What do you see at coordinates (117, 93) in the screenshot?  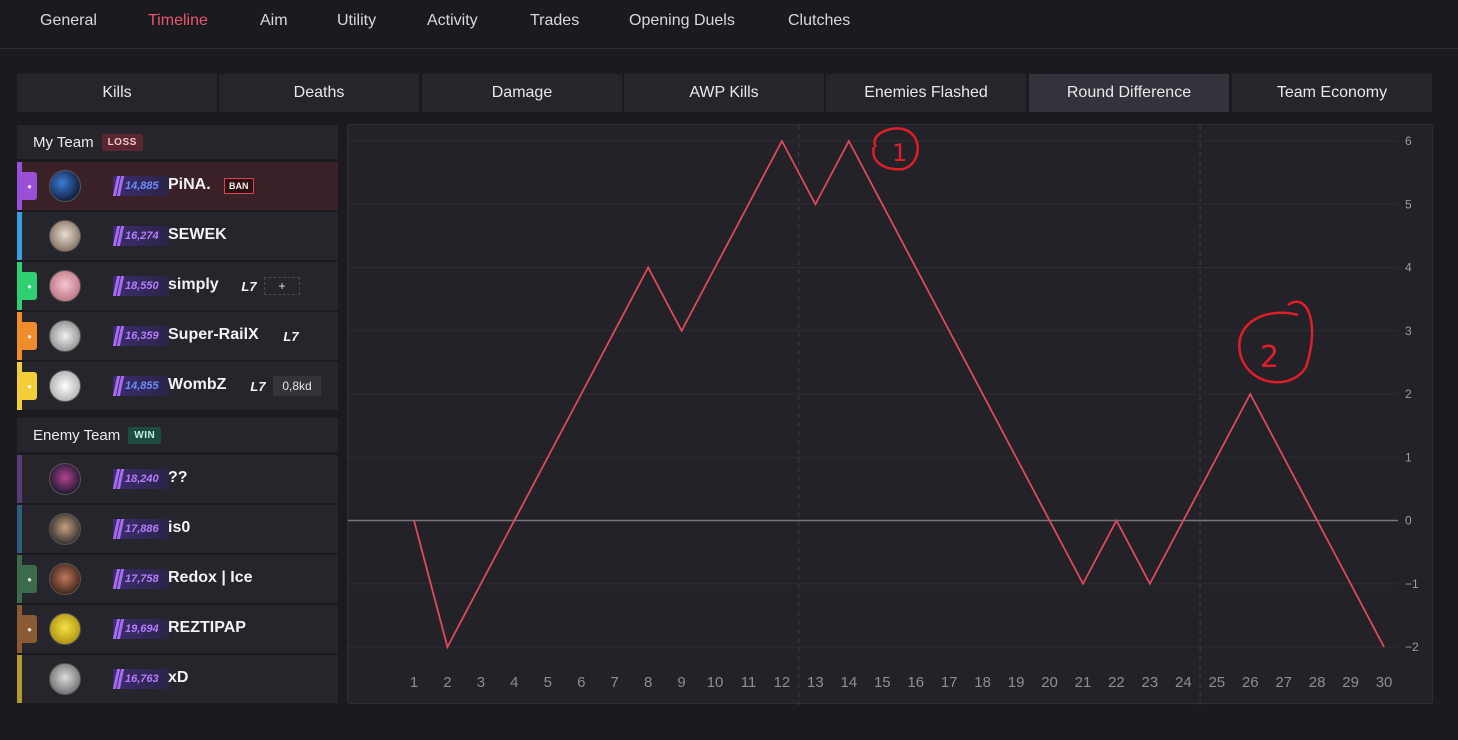 I see `tab-kills: Kills` at bounding box center [117, 93].